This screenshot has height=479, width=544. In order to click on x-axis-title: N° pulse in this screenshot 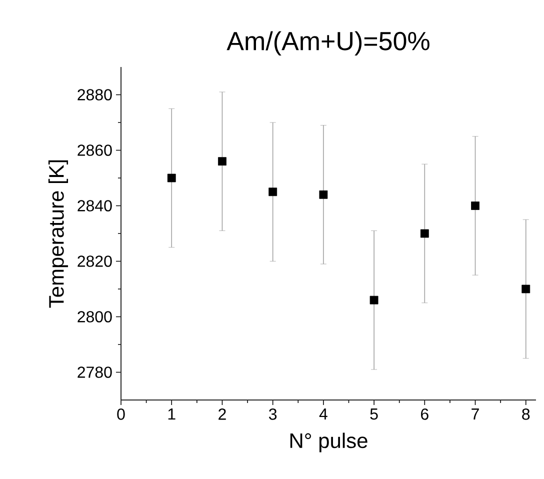, I will do `click(329, 442)`.